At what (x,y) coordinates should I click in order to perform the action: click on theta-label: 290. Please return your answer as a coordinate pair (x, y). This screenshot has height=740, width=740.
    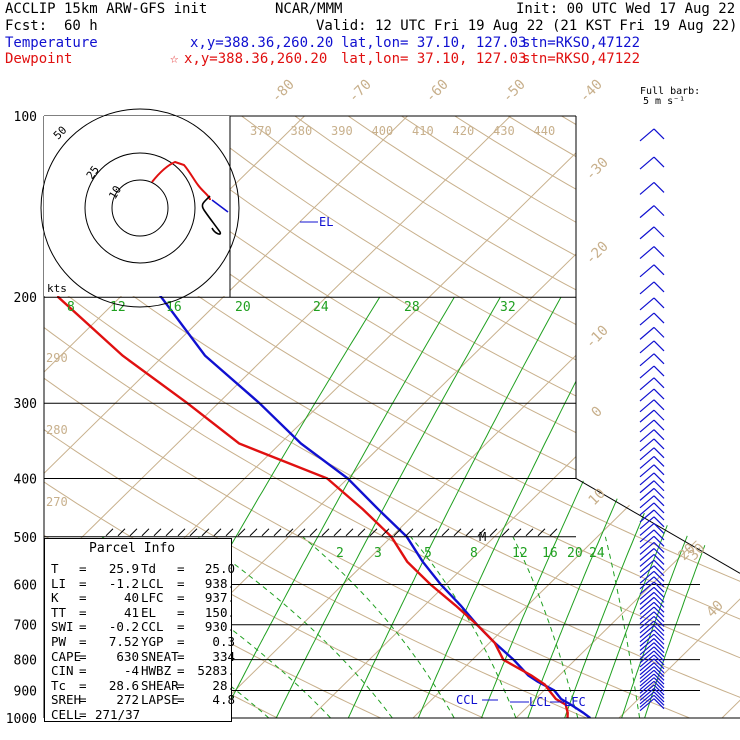
    Looking at the image, I should click on (57, 358).